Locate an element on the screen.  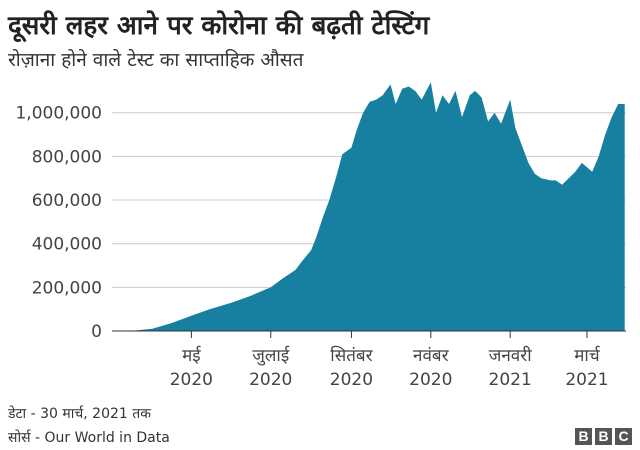
y-axis-labels: 0 200,000 400,000 600,000 800,000 1,000,000 is located at coordinates (58, 223).